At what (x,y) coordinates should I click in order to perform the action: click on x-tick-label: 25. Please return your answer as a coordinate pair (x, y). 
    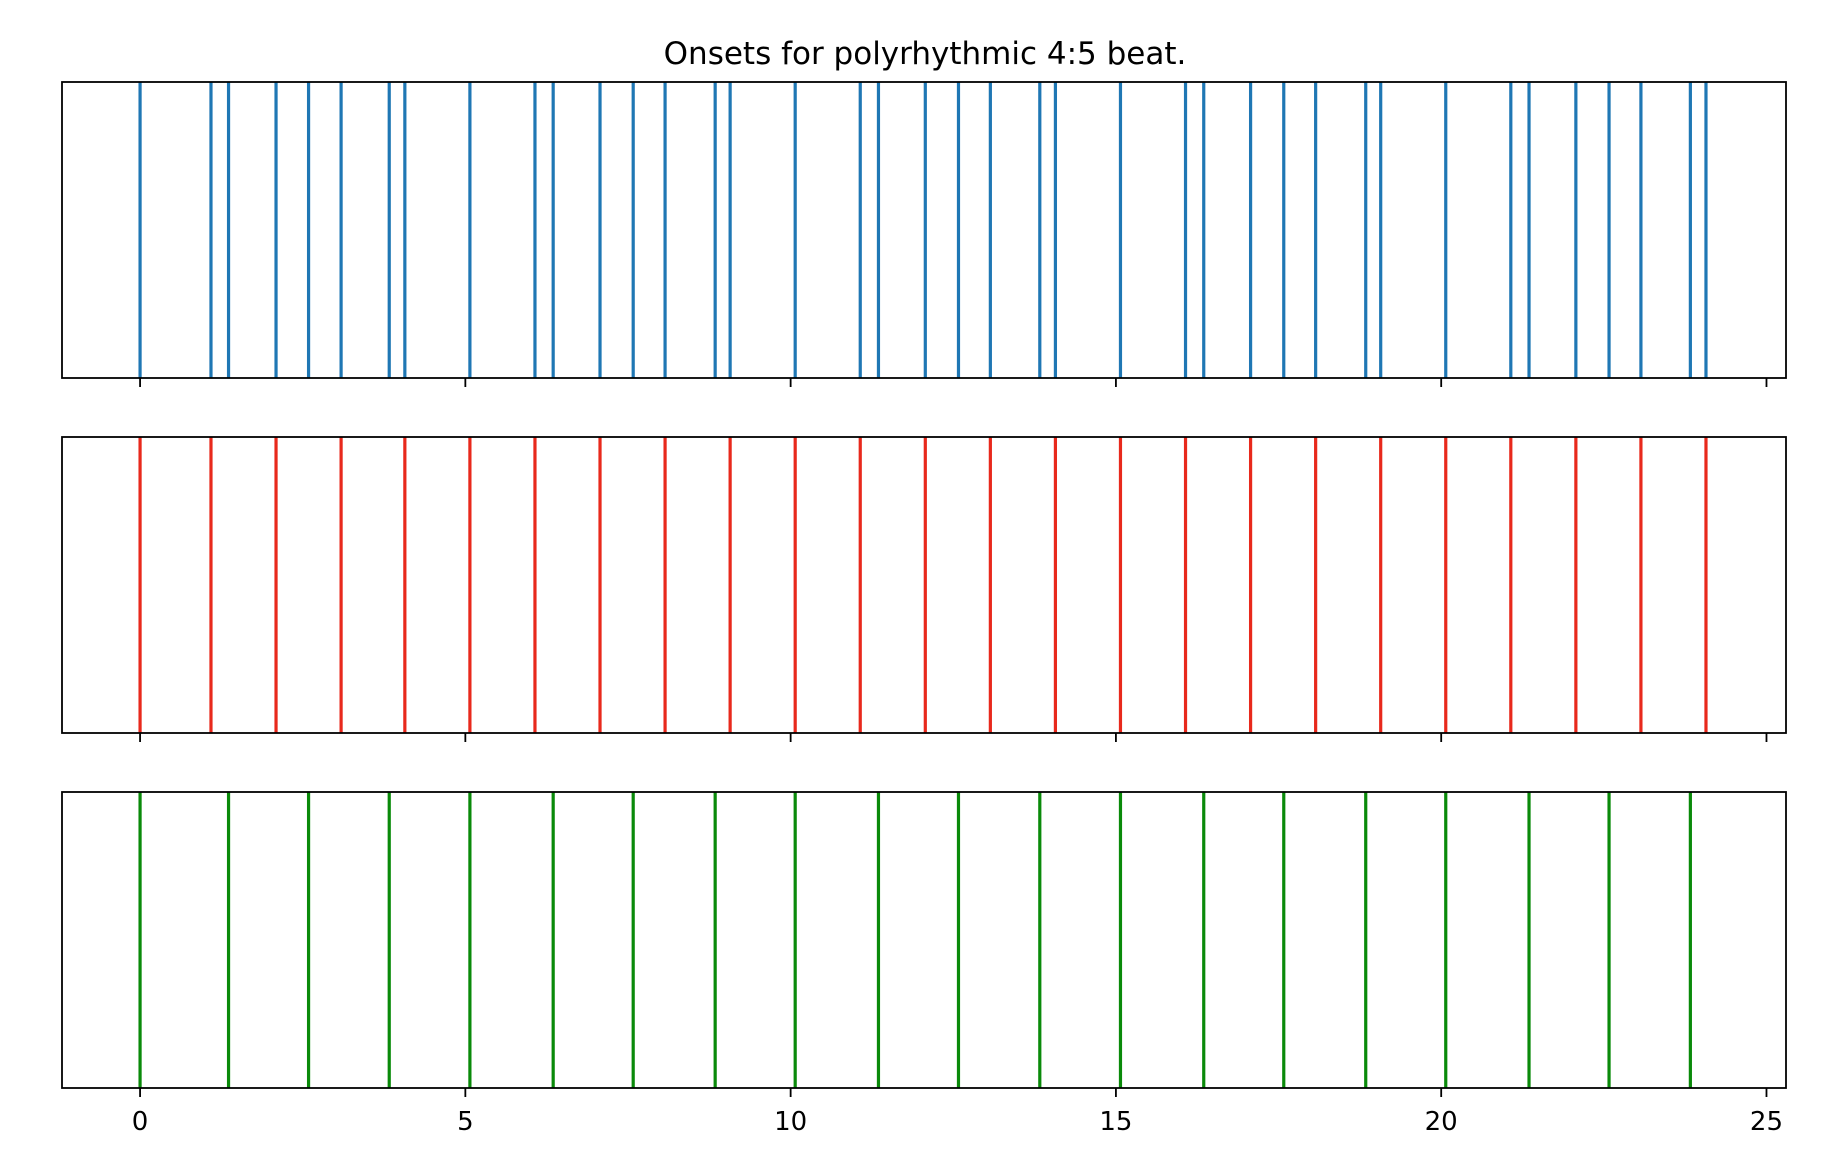
    Looking at the image, I should click on (1766, 1122).